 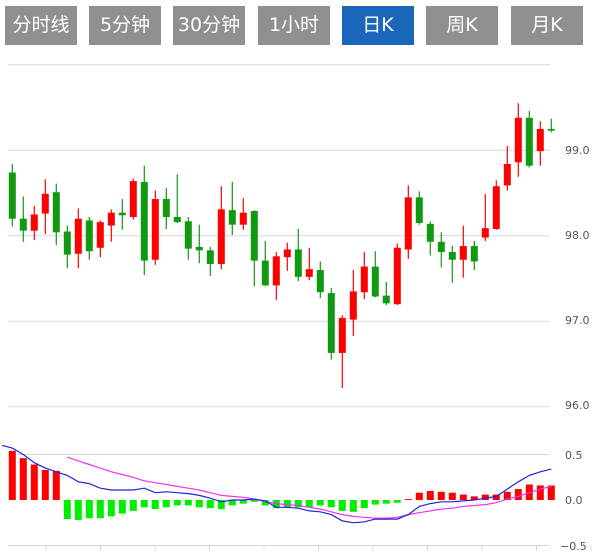 What do you see at coordinates (209, 25) in the screenshot?
I see `tab-30min: 30分钟` at bounding box center [209, 25].